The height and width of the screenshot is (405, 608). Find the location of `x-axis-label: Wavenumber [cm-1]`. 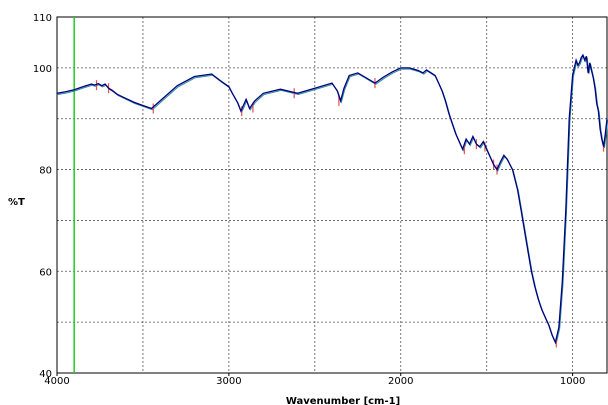

x-axis-label: Wavenumber [cm-1] is located at coordinates (343, 400).